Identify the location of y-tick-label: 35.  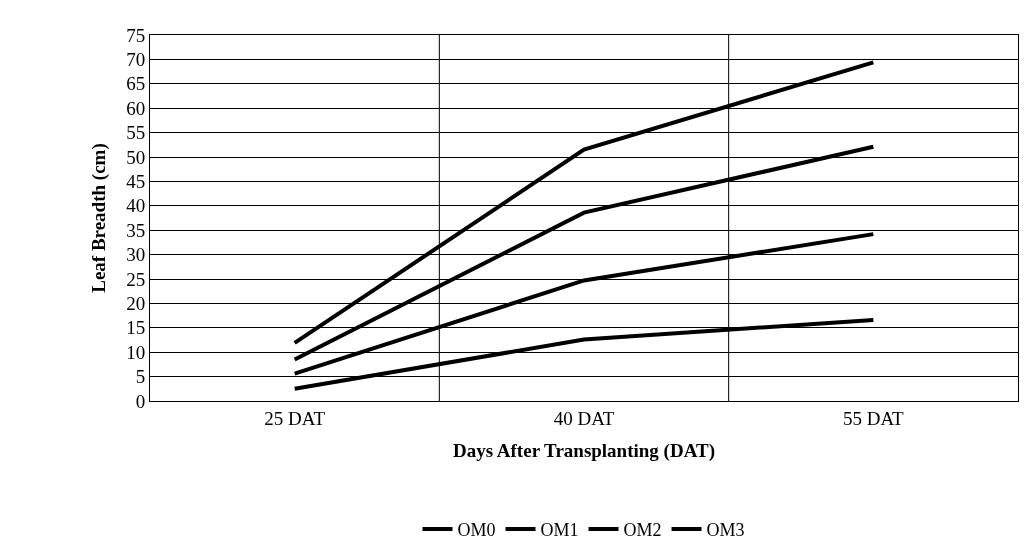
(136, 230).